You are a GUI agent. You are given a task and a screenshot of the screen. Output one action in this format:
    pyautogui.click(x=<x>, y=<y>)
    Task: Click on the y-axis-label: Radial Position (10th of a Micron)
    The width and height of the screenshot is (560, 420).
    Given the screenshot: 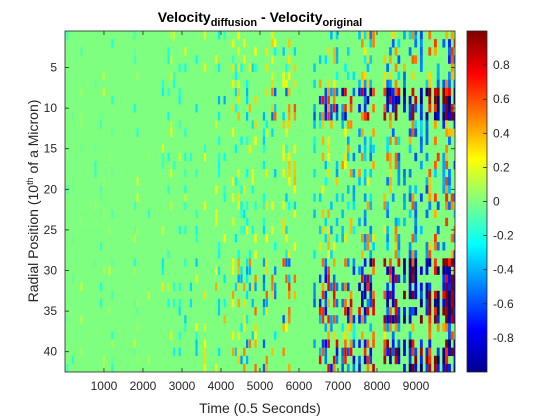 What is the action you would take?
    pyautogui.click(x=33, y=201)
    